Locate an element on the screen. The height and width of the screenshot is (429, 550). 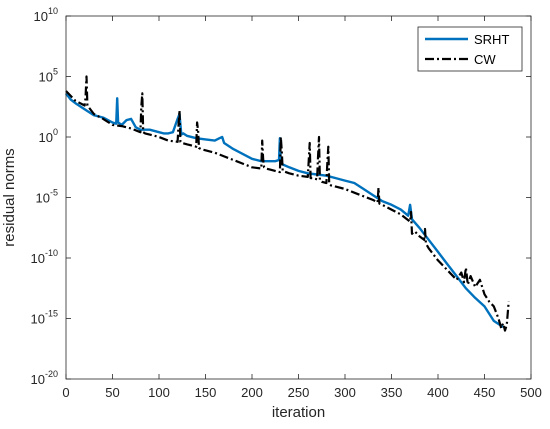
y-tick-label: 10⁻¹⁰ is located at coordinates (44, 257).